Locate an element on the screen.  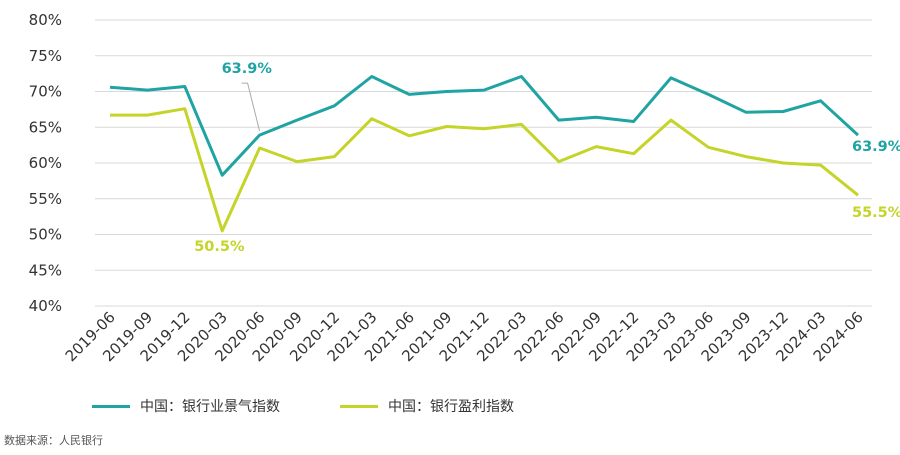
legend-label: 中国：银行盈利指数 is located at coordinates (451, 407).